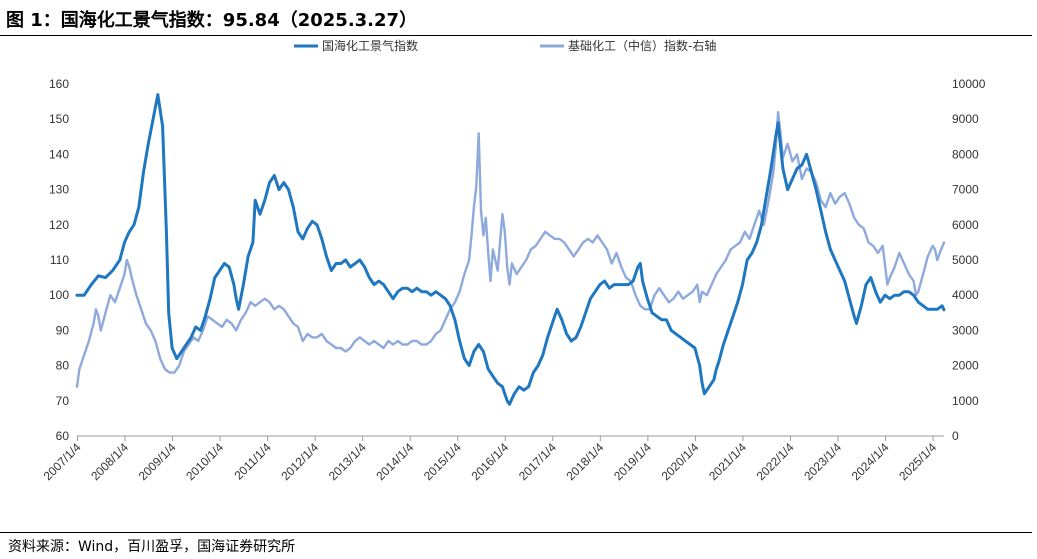 This screenshot has height=559, width=1037. Describe the element at coordinates (59, 190) in the screenshot. I see `left-axis-tick-label: 130` at that location.